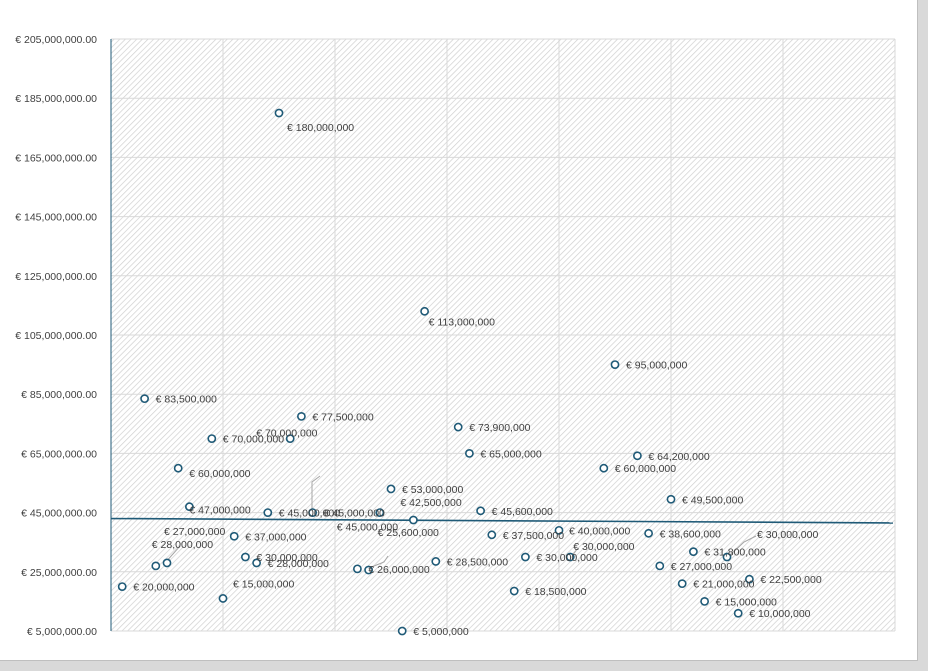  I want to click on trendline, so click(502, 520).